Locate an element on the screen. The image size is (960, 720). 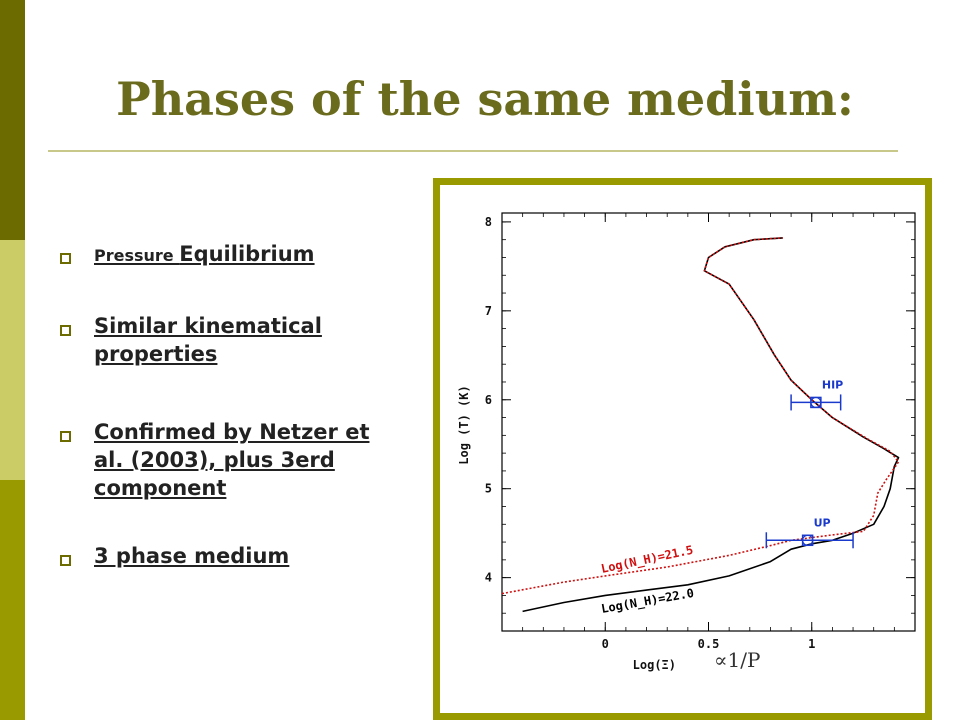
bullet-text: Similar kinematical properties is located at coordinates (208, 340).